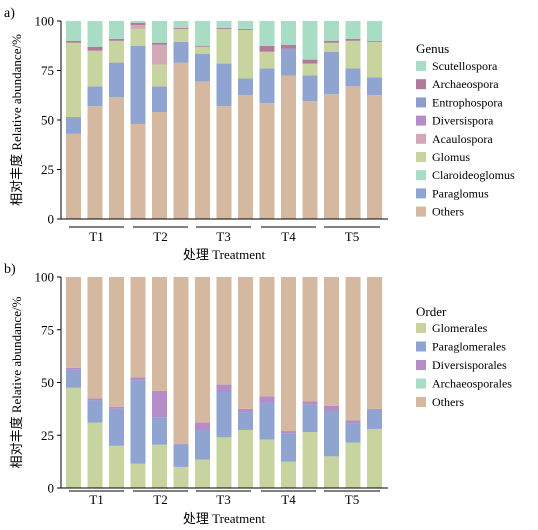  Describe the element at coordinates (47, 329) in the screenshot. I see `y-tick-label: 75` at that location.